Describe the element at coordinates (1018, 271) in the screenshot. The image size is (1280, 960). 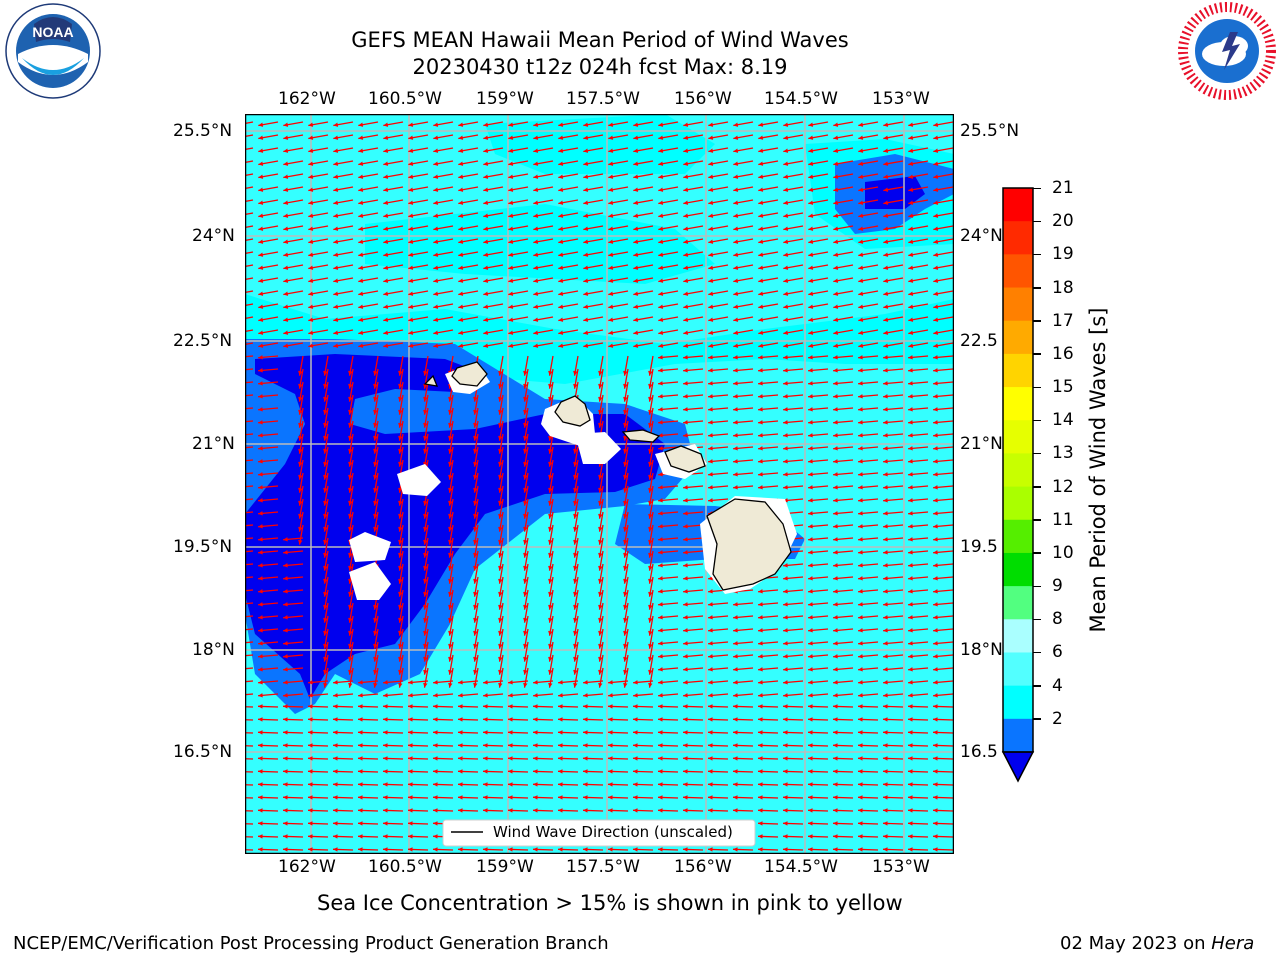
I see `colorbar-segment` at that location.